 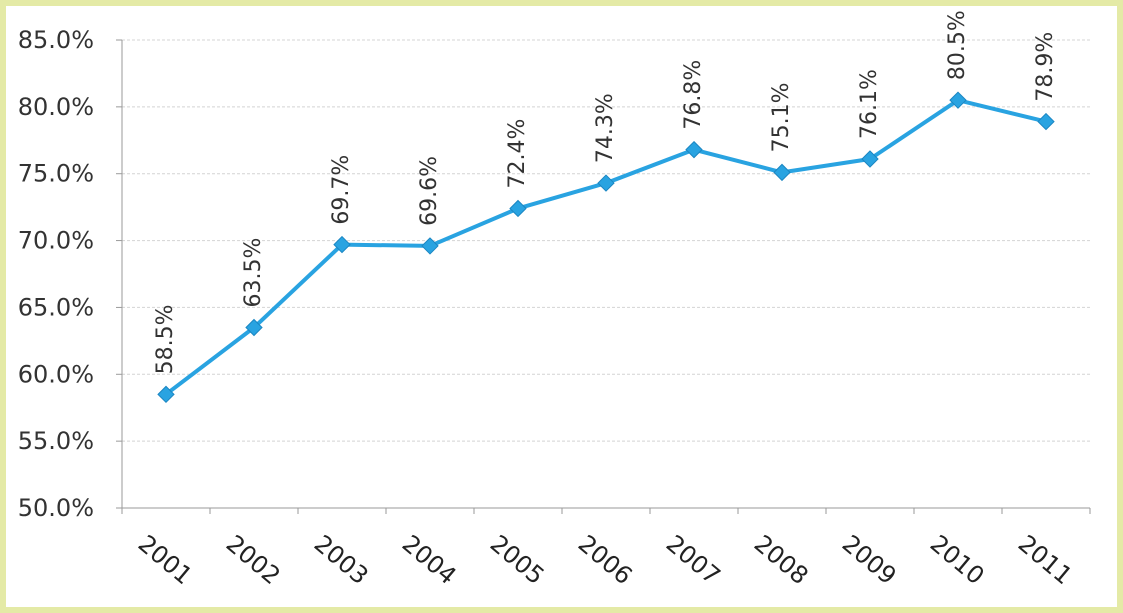 What do you see at coordinates (429, 560) in the screenshot?
I see `x-tick-label: 2004` at bounding box center [429, 560].